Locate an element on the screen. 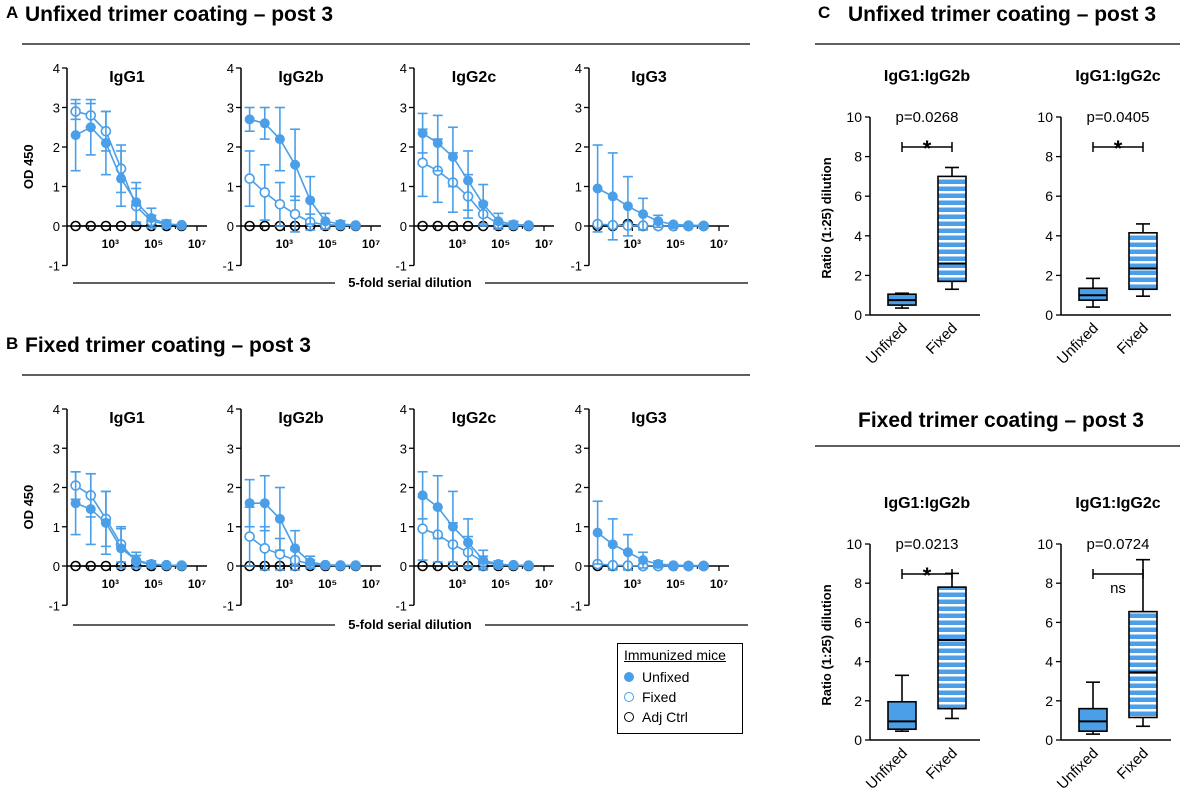 The image size is (1192, 803). category-label: Unfixed is located at coordinates (1078, 344).